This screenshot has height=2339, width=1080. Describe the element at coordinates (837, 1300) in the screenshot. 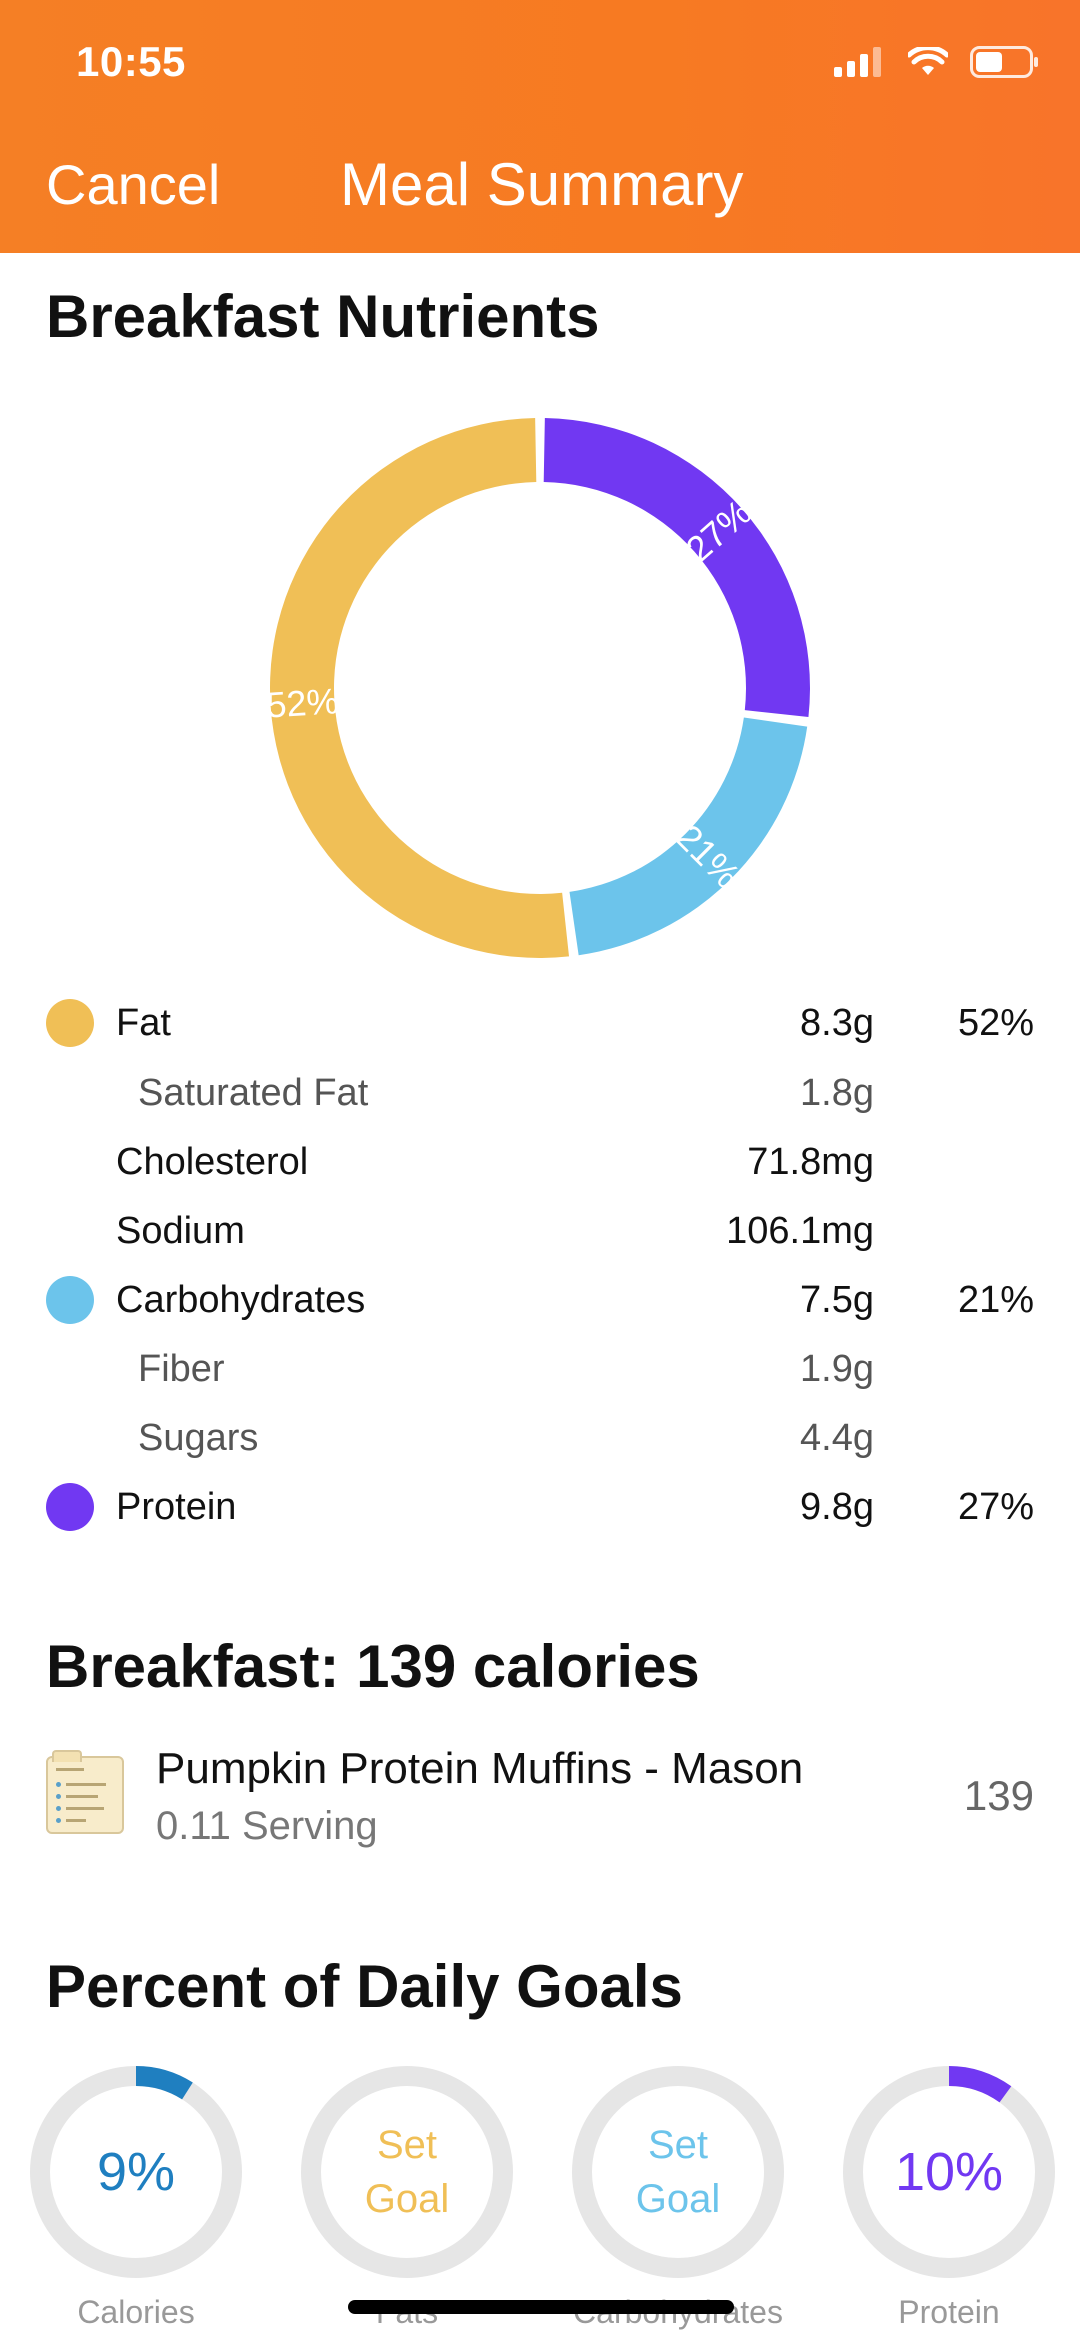

I see `nutrient-amount: 7.5g` at that location.